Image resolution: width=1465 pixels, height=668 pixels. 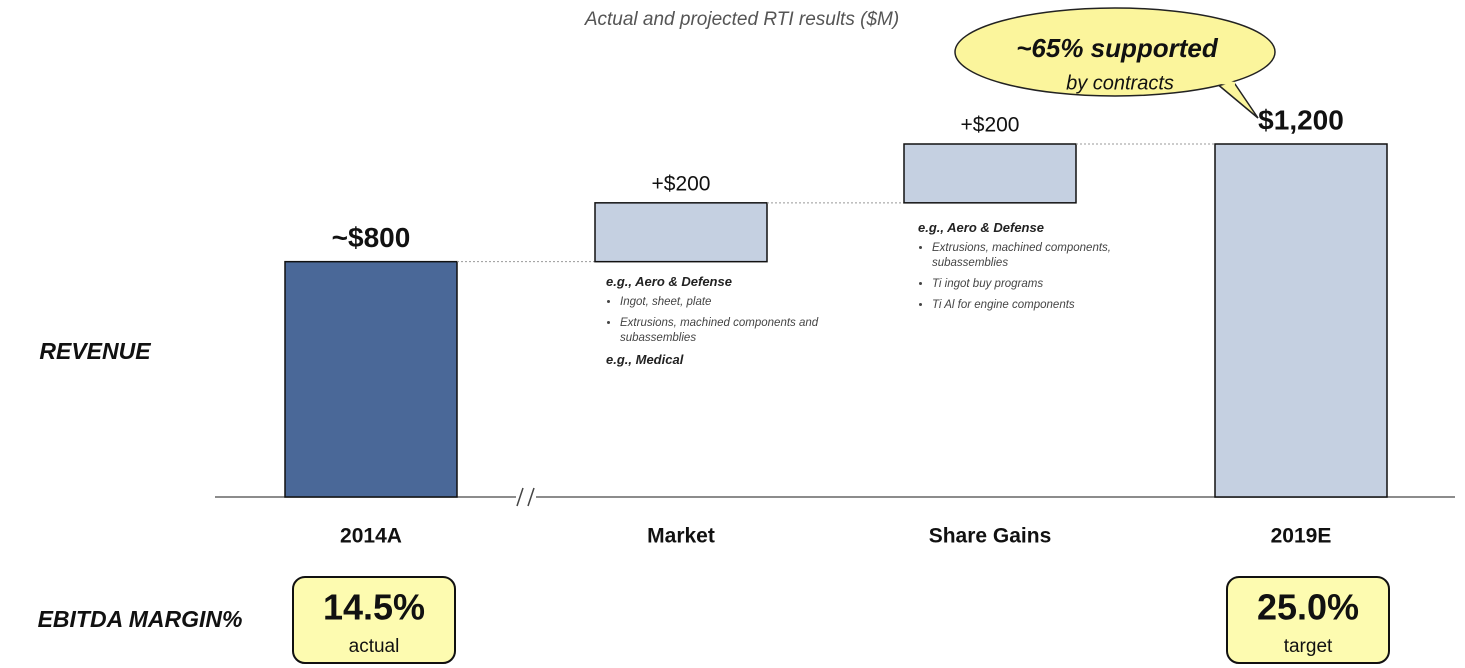 What do you see at coordinates (1120, 83) in the screenshot?
I see `callout-text: by contracts` at bounding box center [1120, 83].